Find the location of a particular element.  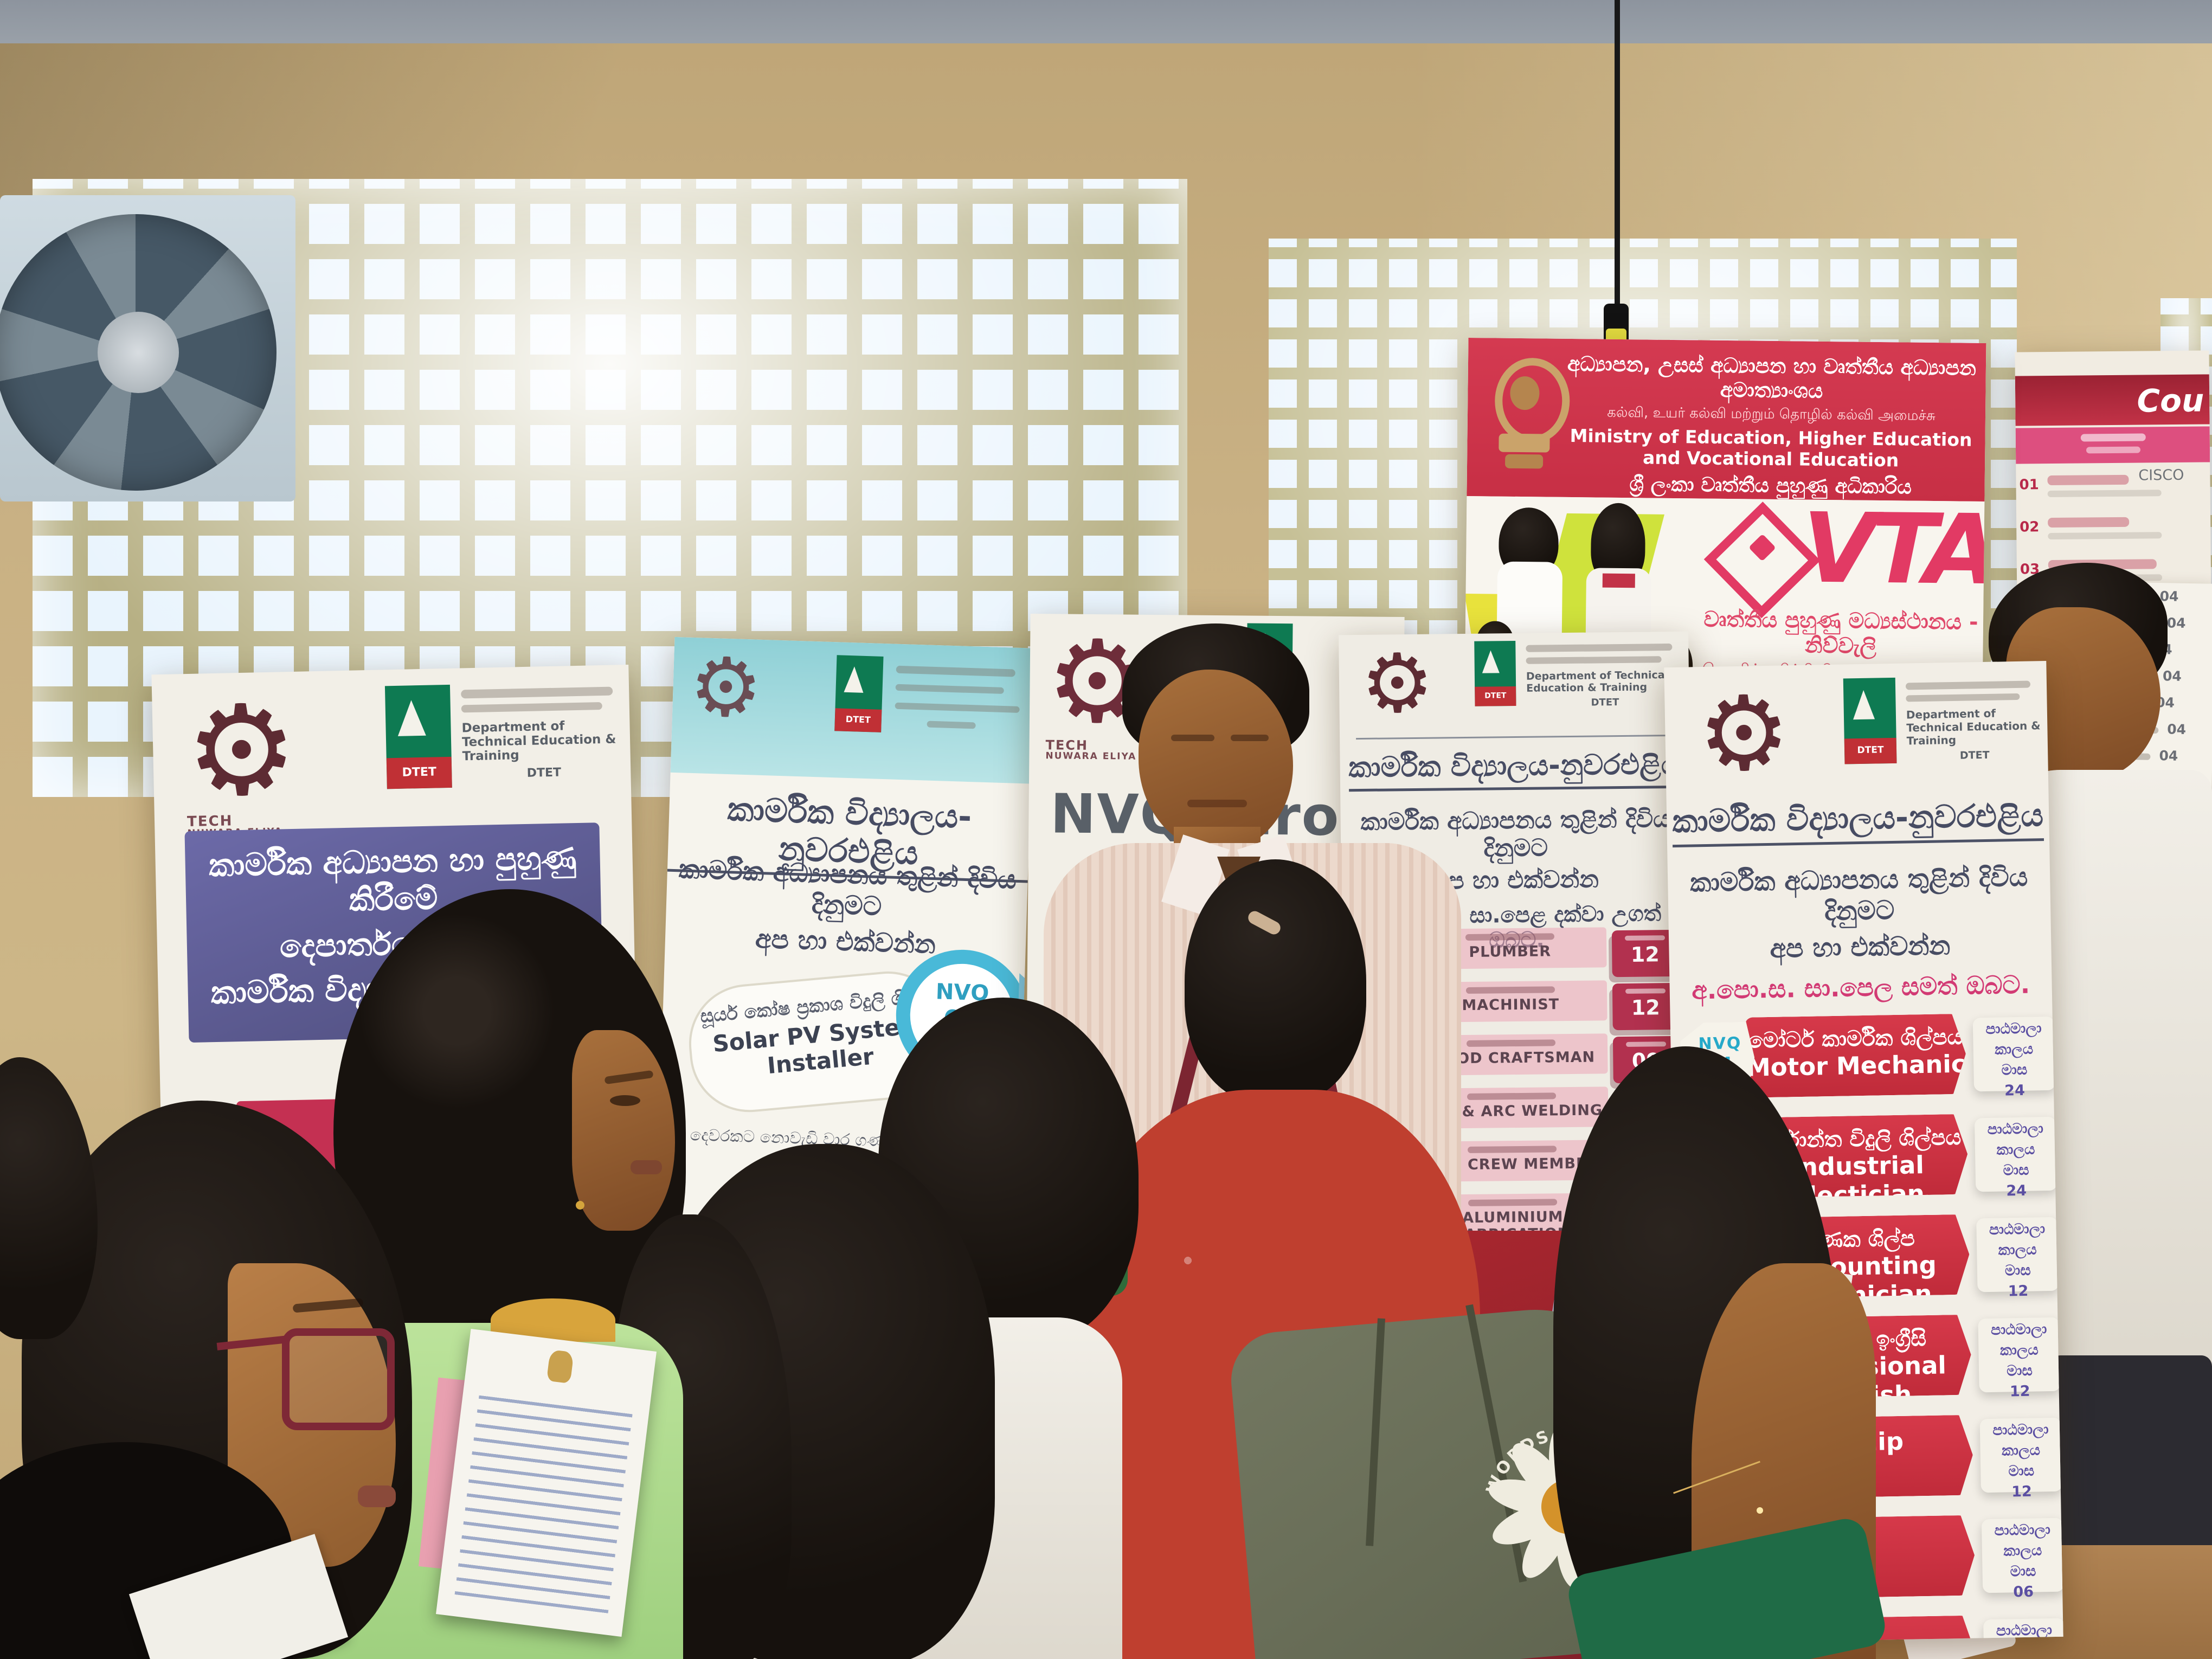

glasses-icon is located at coordinates (338, 1379).